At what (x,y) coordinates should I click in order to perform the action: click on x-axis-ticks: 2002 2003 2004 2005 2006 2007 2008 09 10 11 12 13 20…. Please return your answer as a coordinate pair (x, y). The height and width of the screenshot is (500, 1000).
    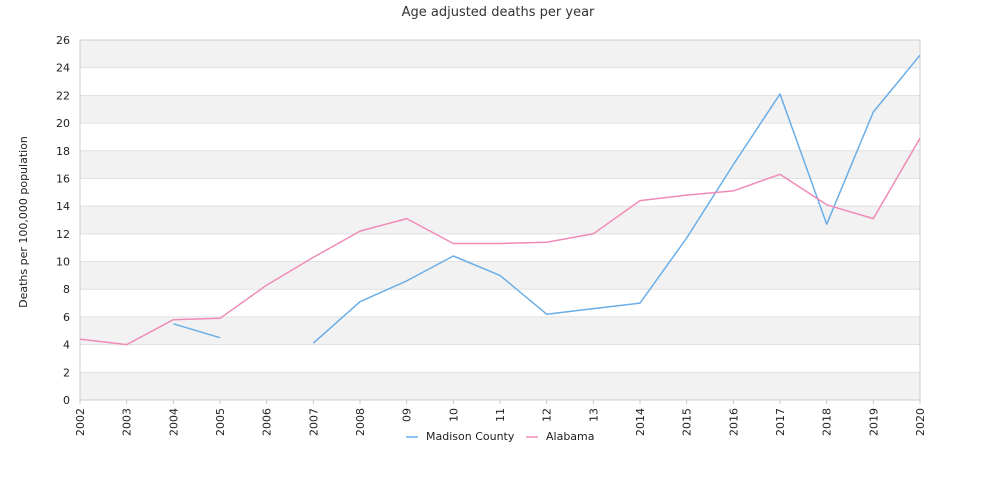
    Looking at the image, I should click on (500, 418).